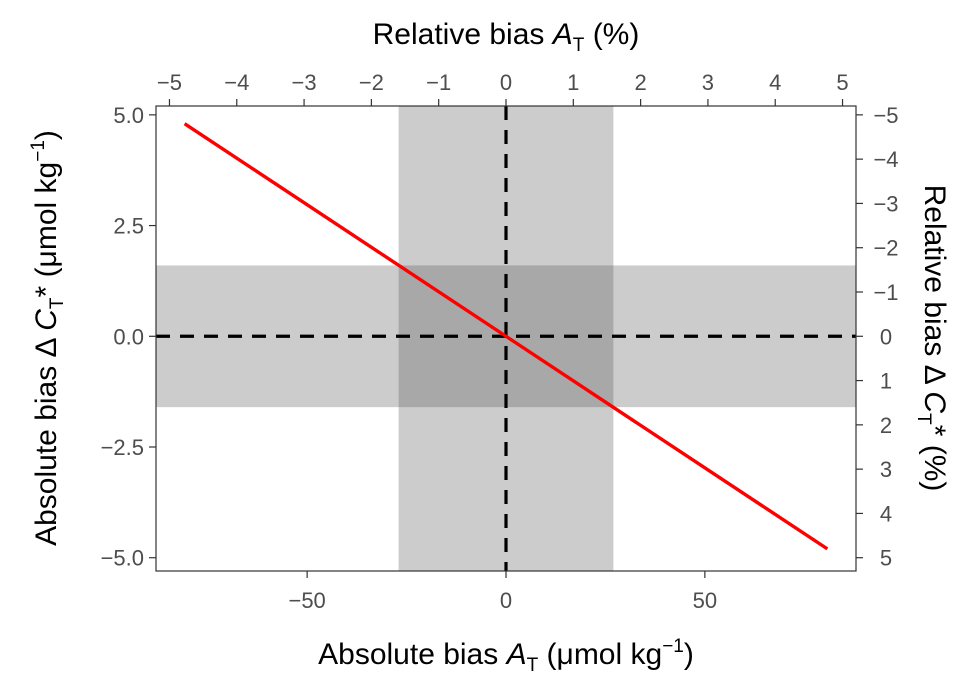 This screenshot has width=971, height=690. Describe the element at coordinates (886, 381) in the screenshot. I see `y2-tick-label: 1` at that location.